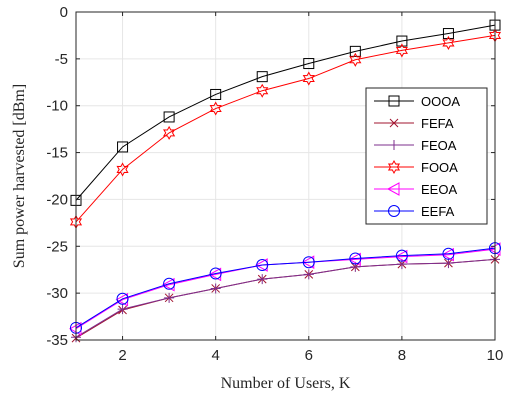  What do you see at coordinates (415, 145) in the screenshot?
I see `legend-item: FEOA` at bounding box center [415, 145].